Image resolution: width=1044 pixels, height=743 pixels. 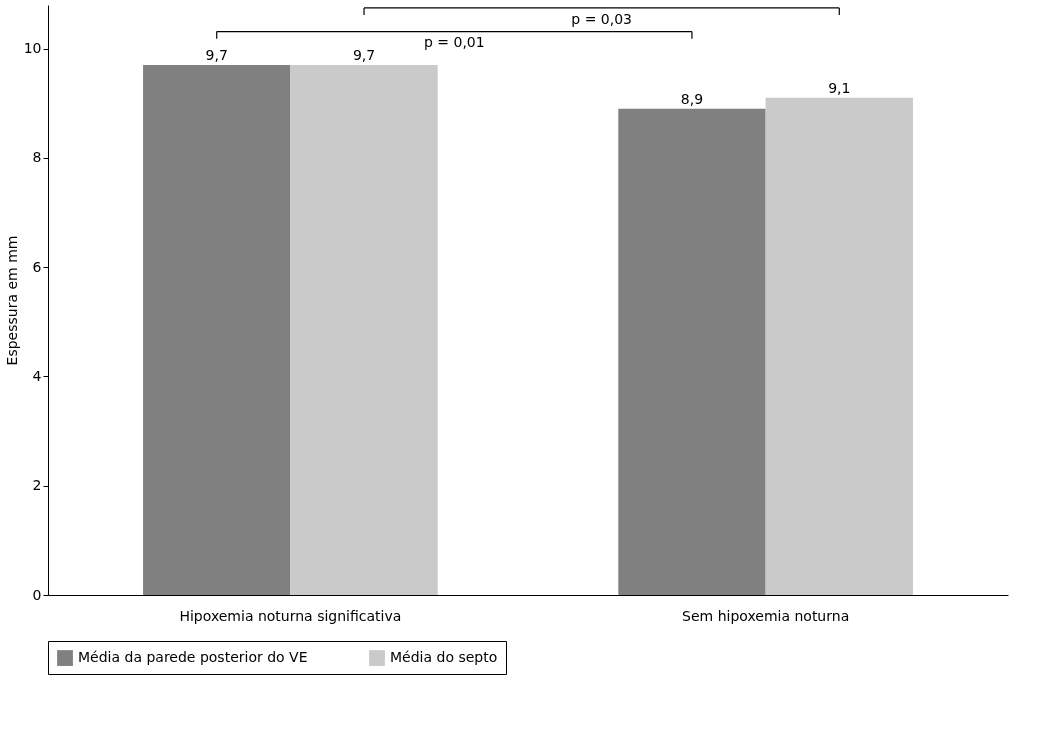 I want to click on y-axis-title: Espessura em mm, so click(x=11, y=300).